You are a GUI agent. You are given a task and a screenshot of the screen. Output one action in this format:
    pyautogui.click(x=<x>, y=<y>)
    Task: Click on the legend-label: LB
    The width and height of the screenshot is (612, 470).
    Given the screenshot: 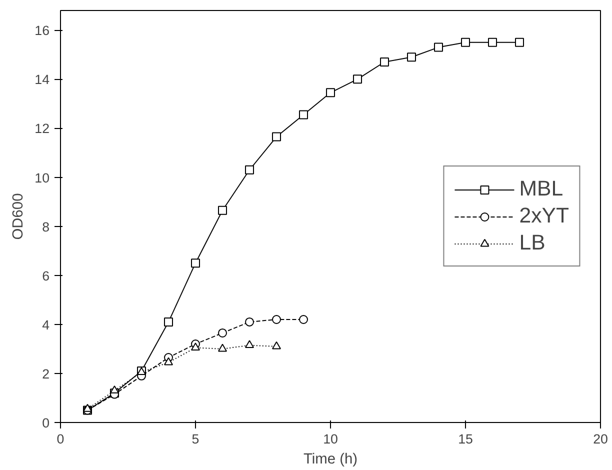 What is the action you would take?
    pyautogui.click(x=532, y=243)
    